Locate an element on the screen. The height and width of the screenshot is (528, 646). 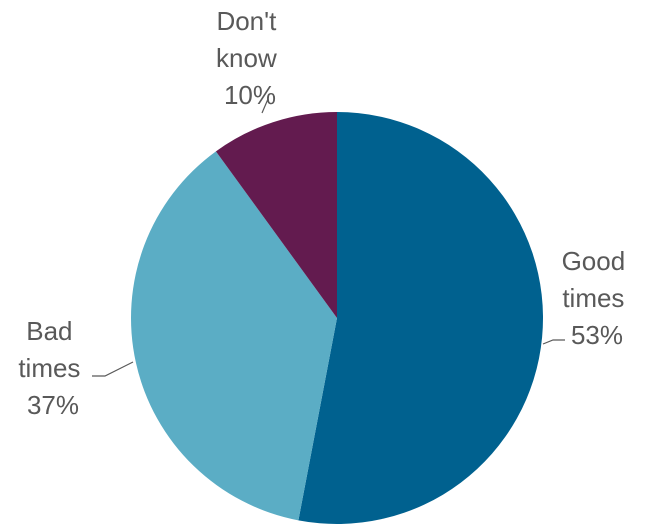
slice-label-bad-times-pct: 37% is located at coordinates (53, 405).